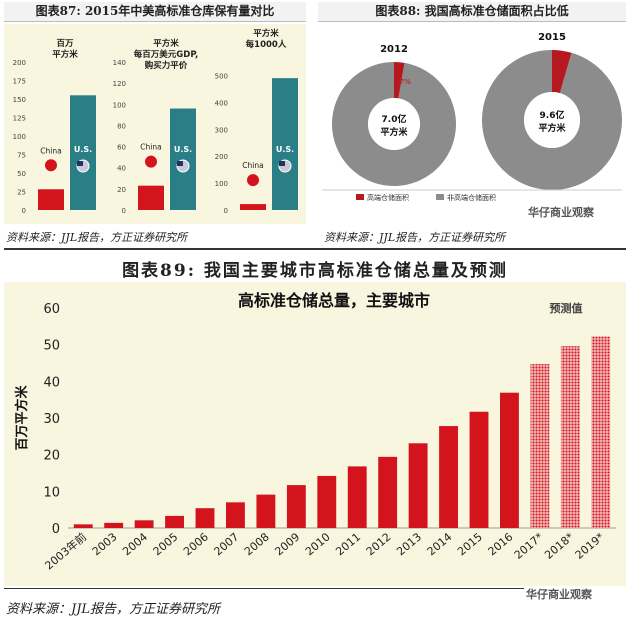 The width and height of the screenshot is (630, 620). What do you see at coordinates (56, 529) in the screenshot?
I see `fig89-ytick-label: 0` at bounding box center [56, 529].